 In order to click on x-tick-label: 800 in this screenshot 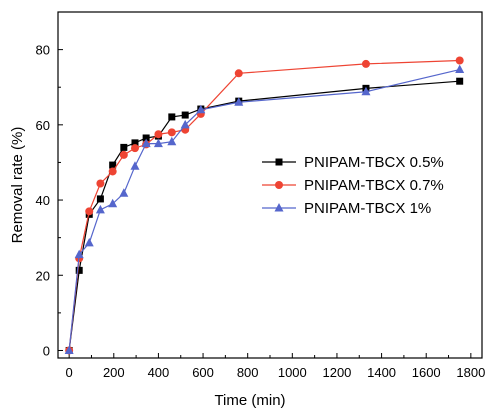, I will do `click(248, 372)`.